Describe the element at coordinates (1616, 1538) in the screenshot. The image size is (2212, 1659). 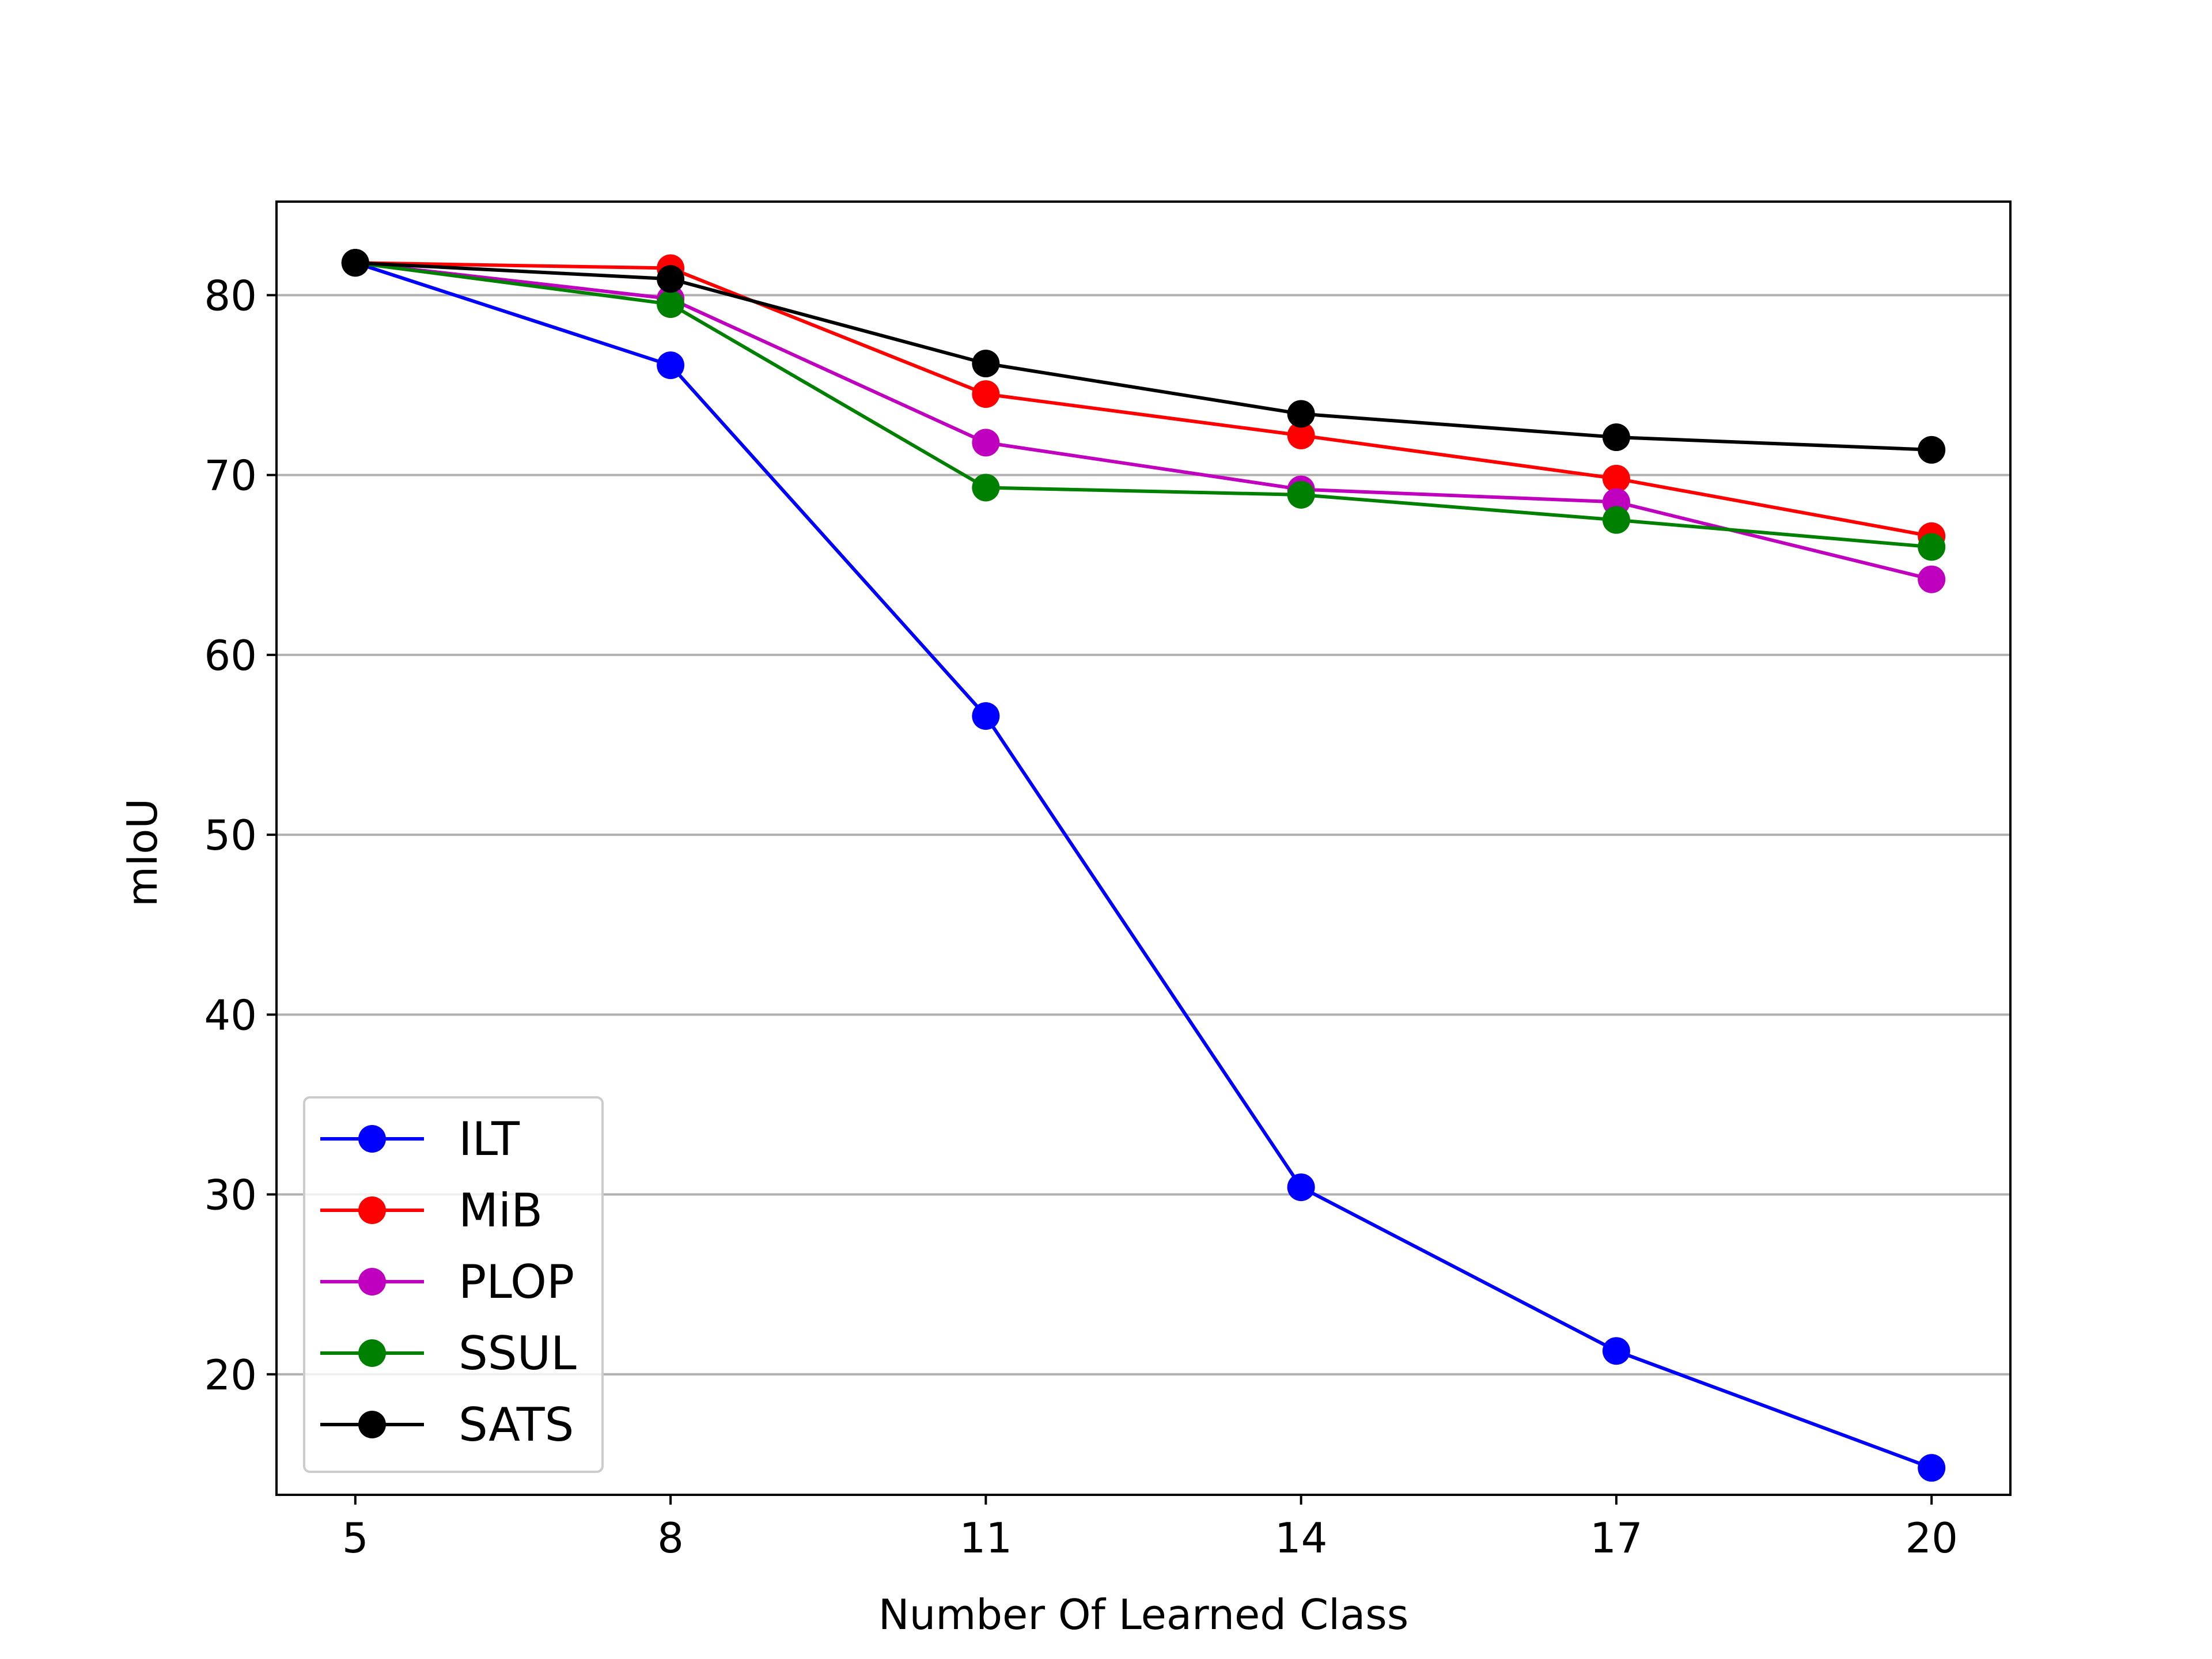
I see `x-tick-label: 17` at that location.